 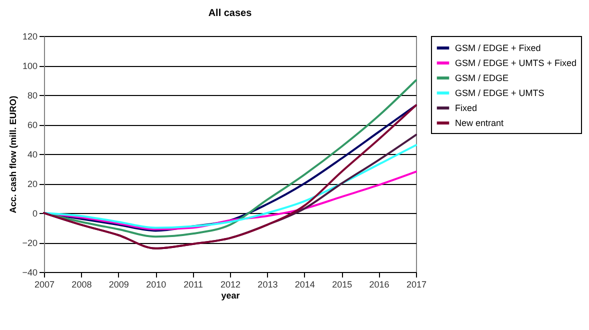 I want to click on x-tick-label: 2008, so click(x=82, y=285).